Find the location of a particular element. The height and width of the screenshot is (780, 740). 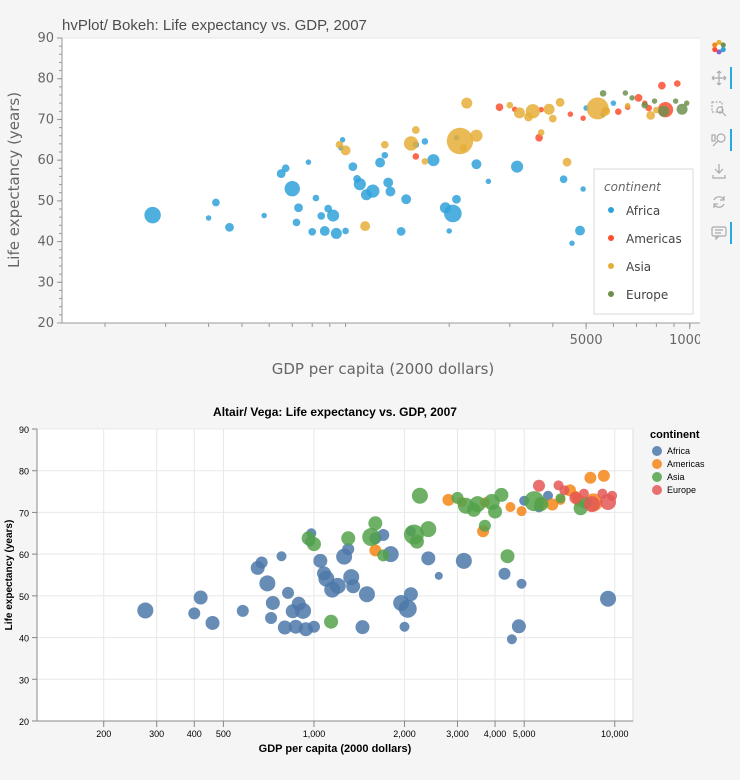

pan-icon is located at coordinates (720, 78).